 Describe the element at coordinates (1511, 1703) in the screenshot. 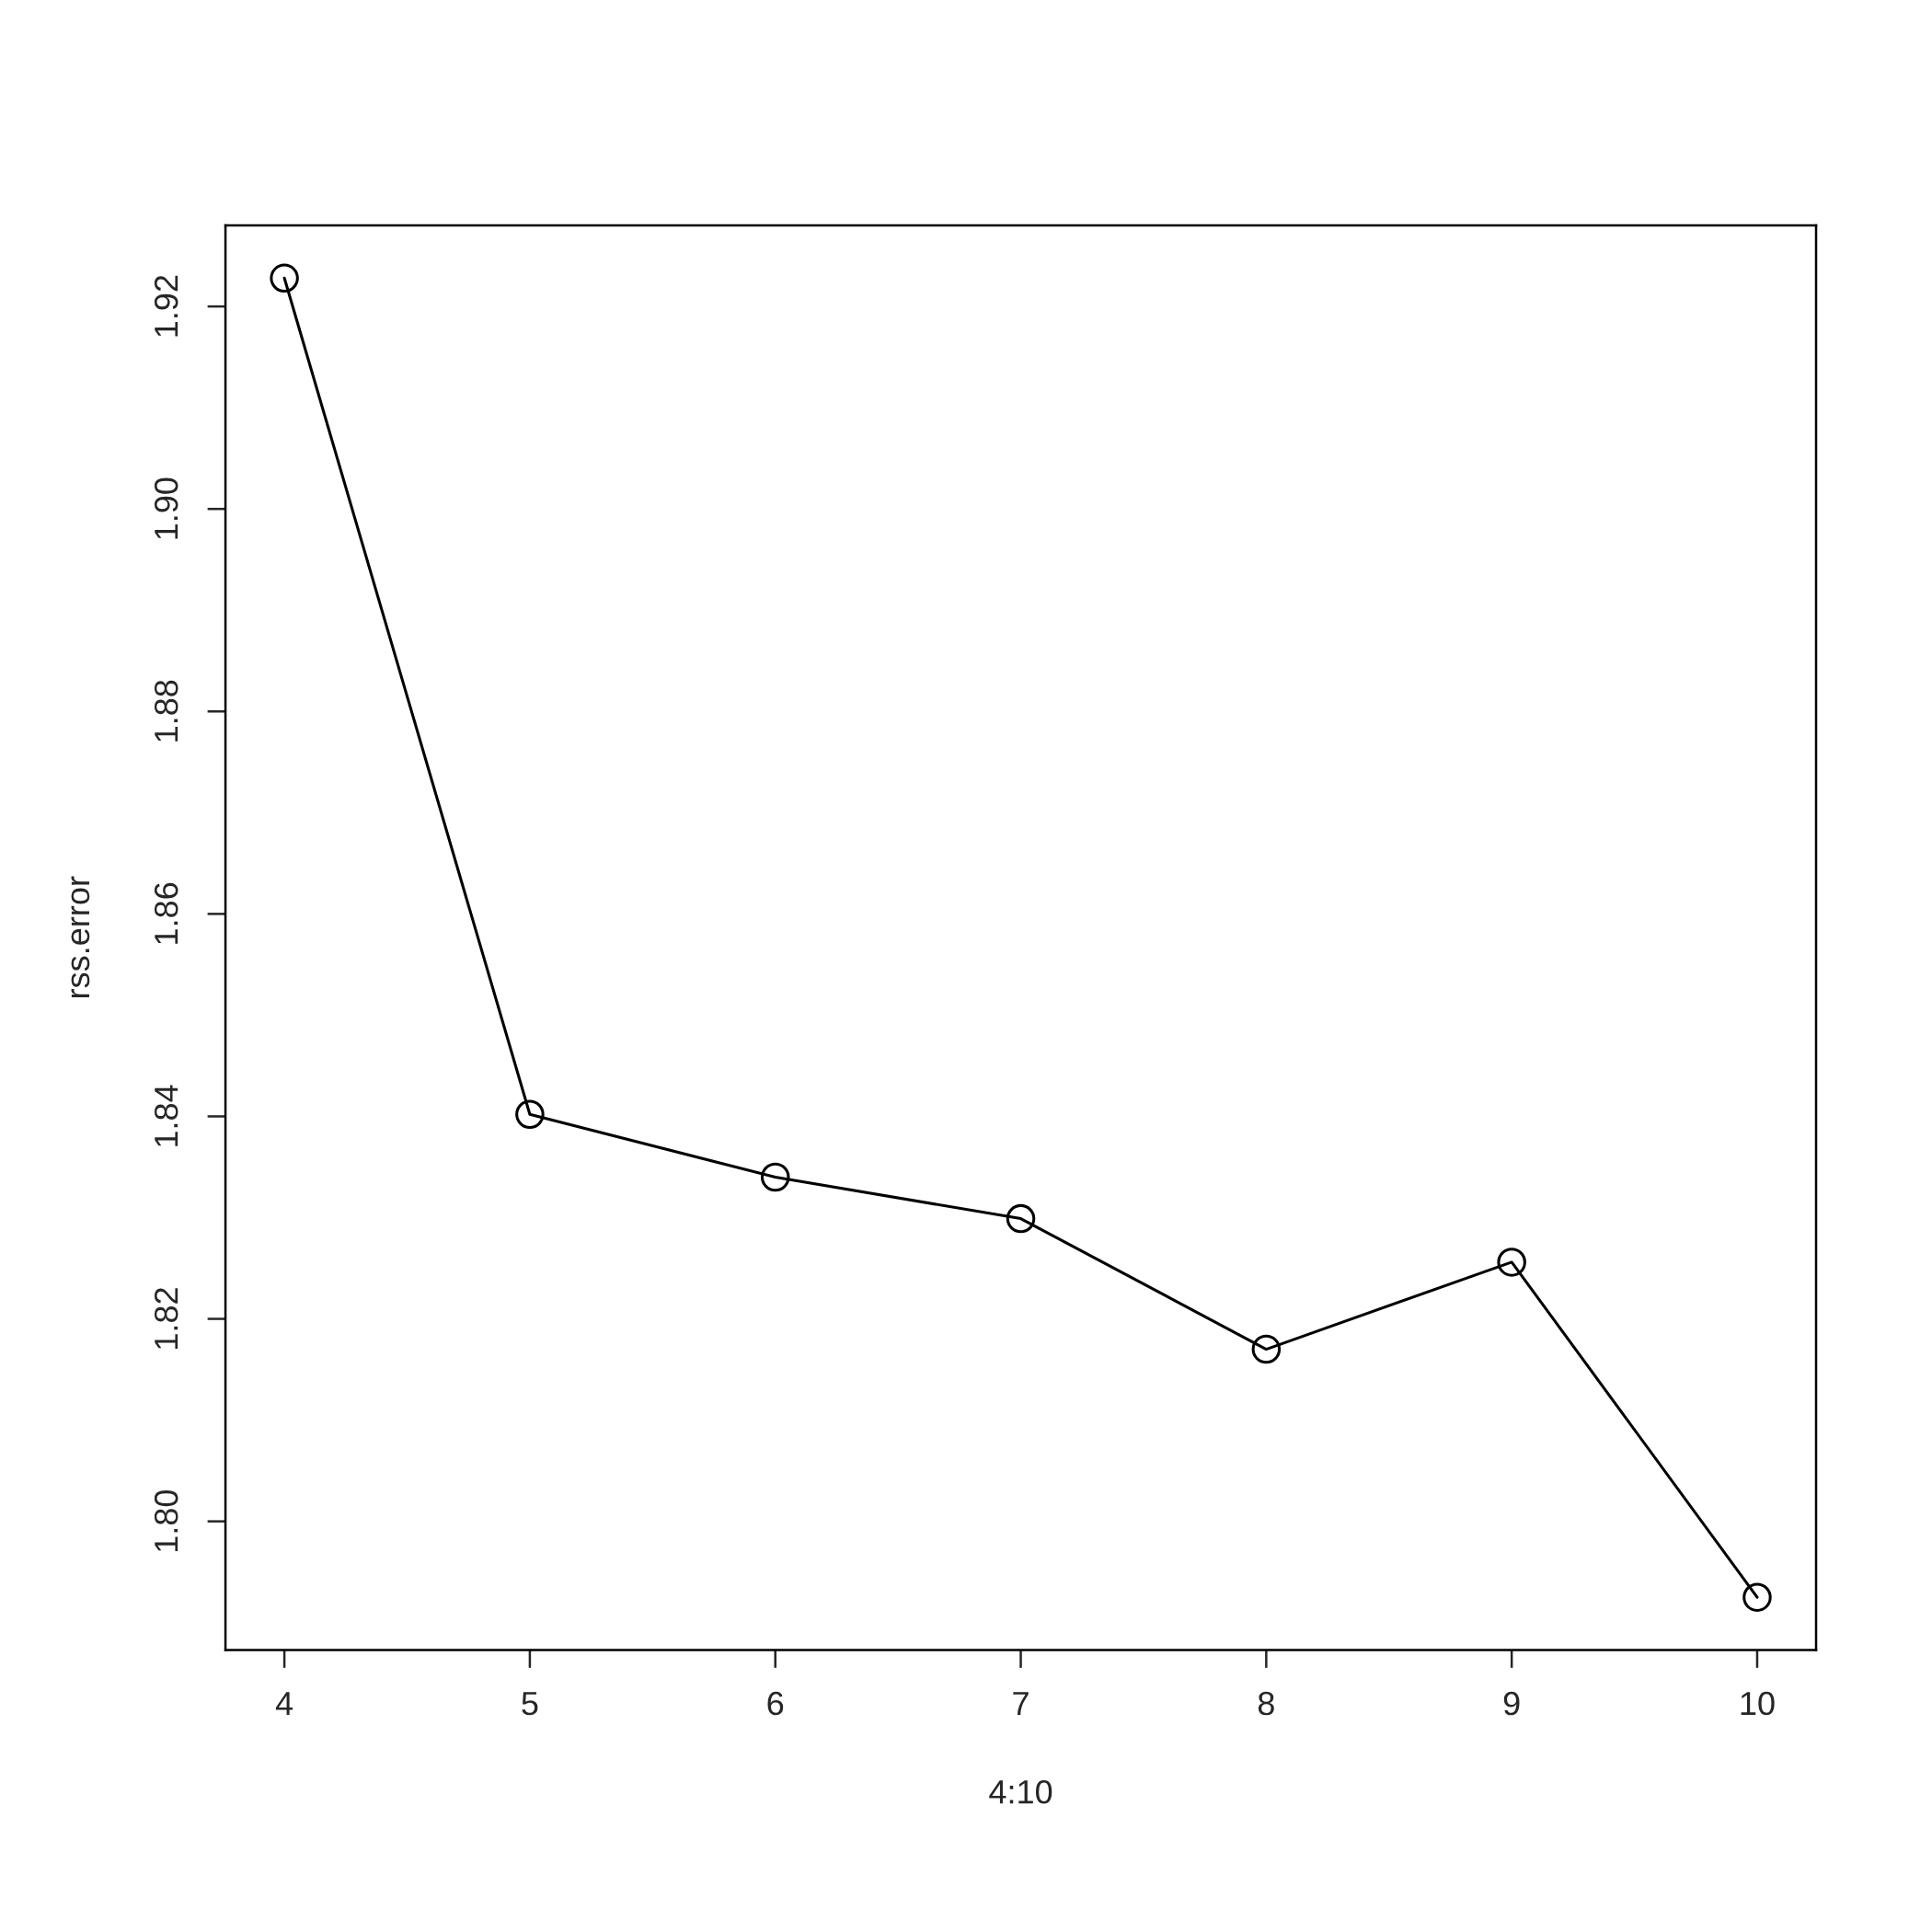

I see `x-tick-label: 9` at that location.